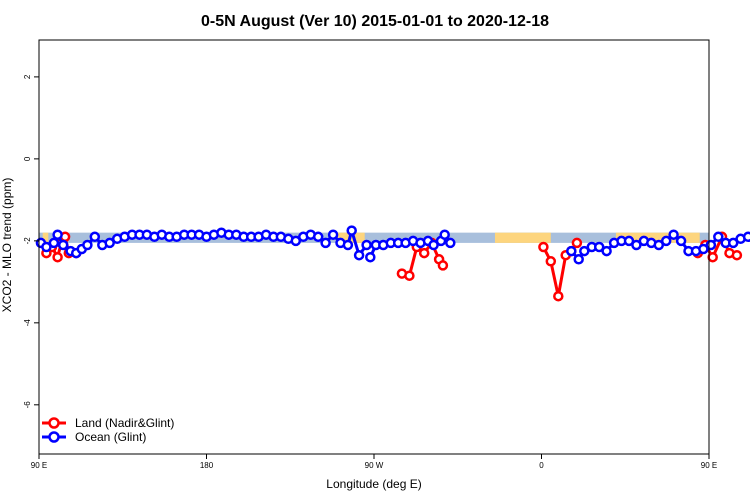 Image resolution: width=750 pixels, height=500 pixels. I want to click on legend-entry-land: Land (Nadir&Glint), so click(108, 423).